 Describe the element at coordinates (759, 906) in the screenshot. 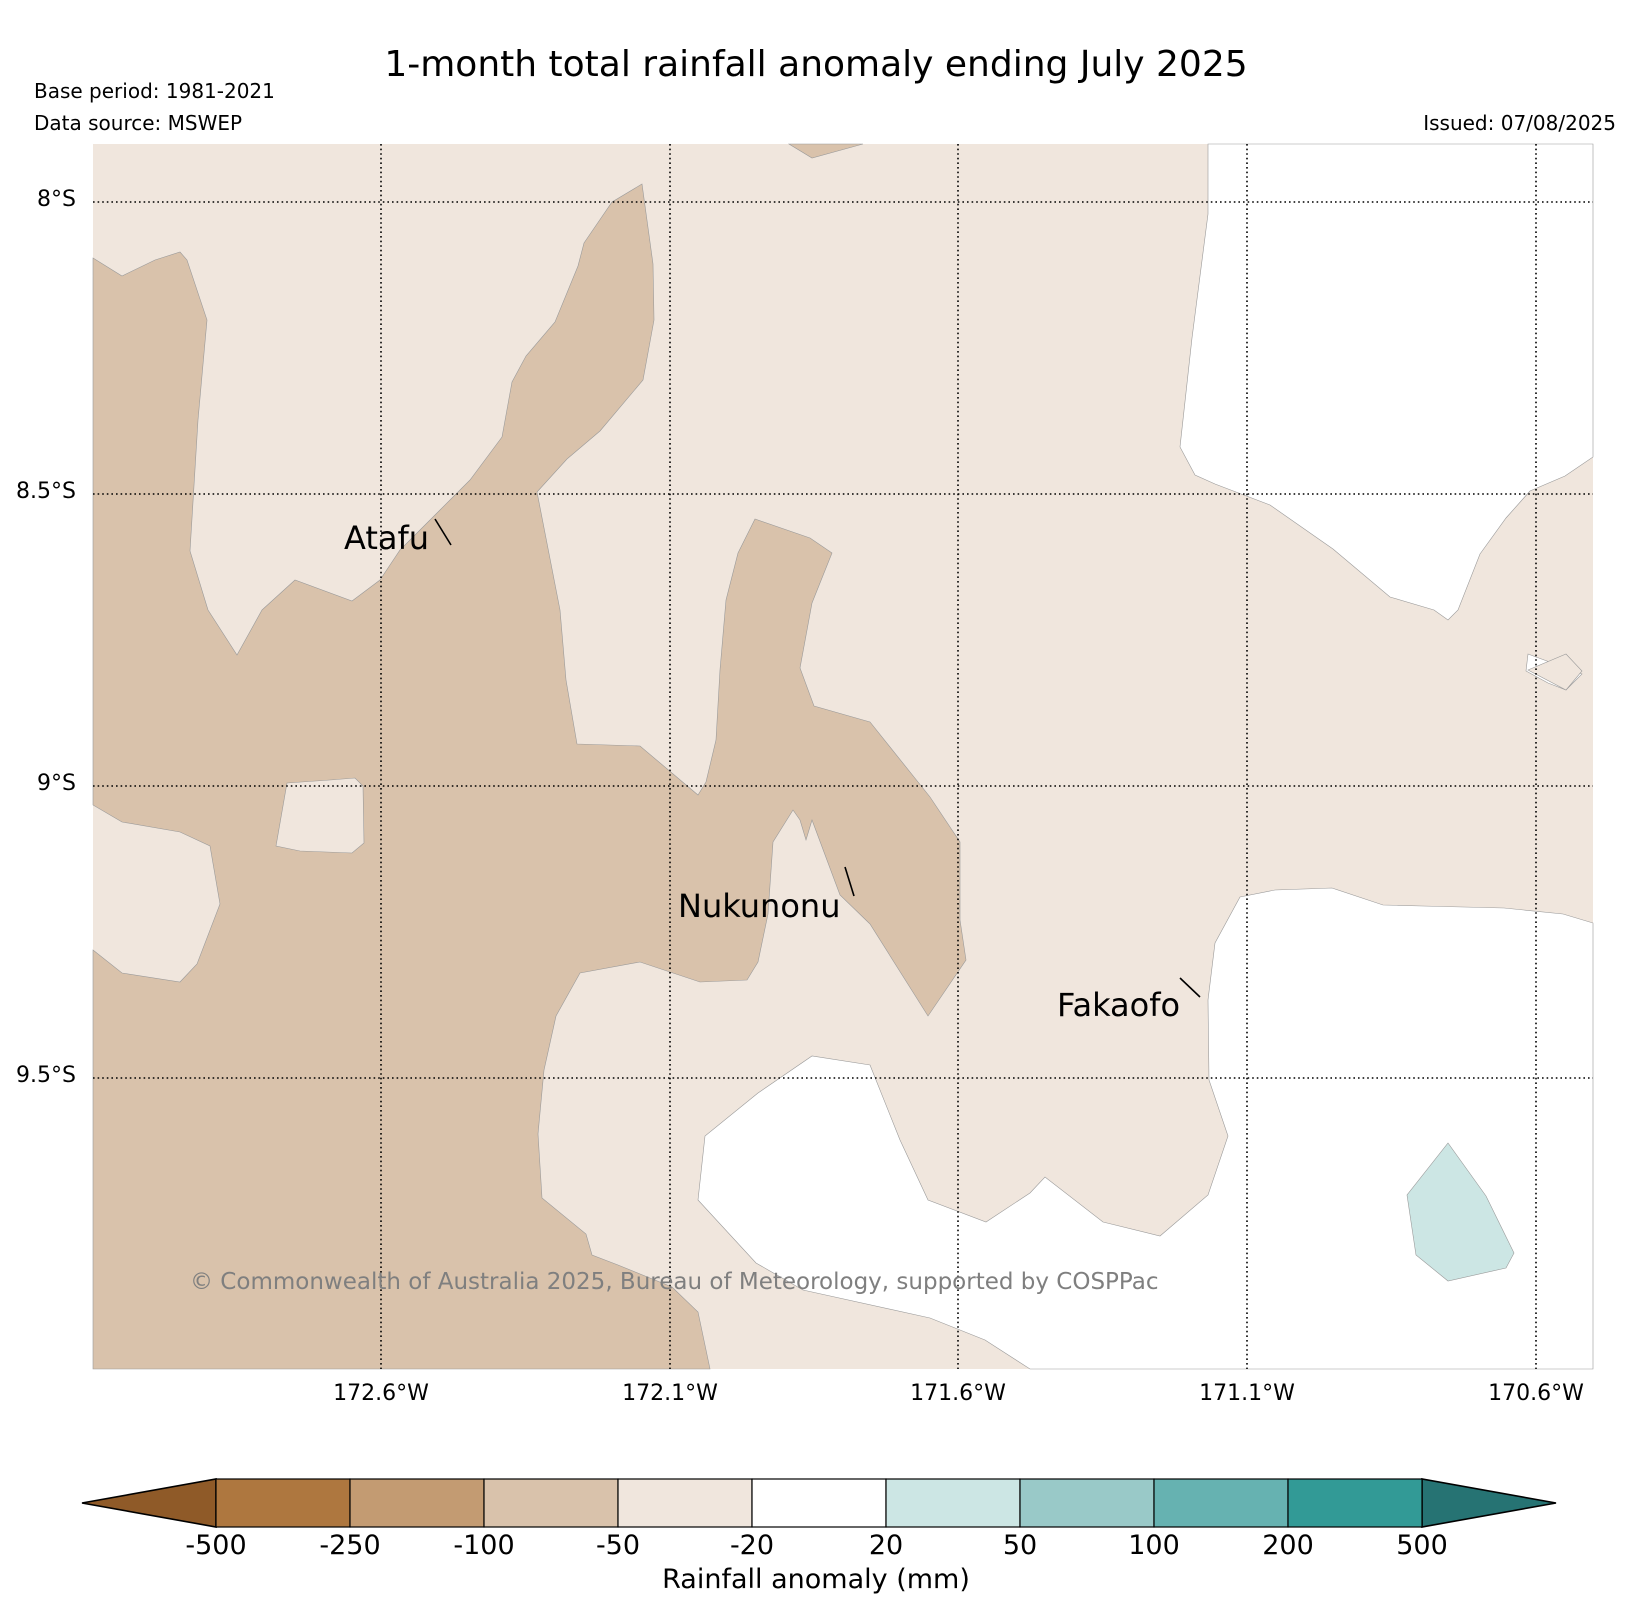

I see `place-label-nukunonu: Nukunonu` at that location.